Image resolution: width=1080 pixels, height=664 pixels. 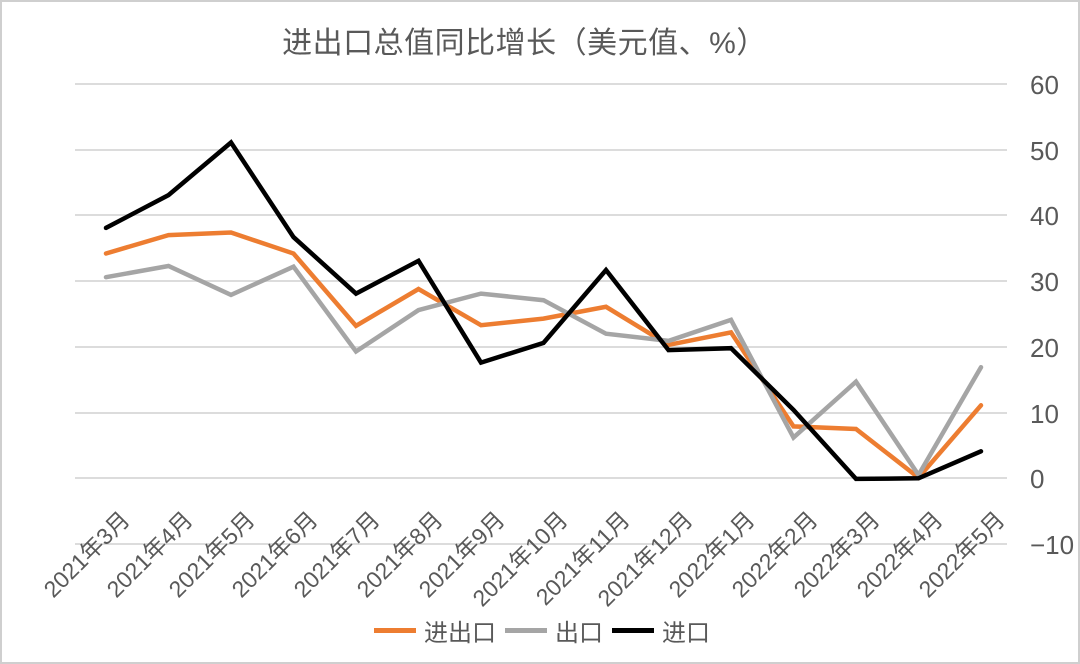 I want to click on legend-label: 进出口, so click(x=460, y=633).